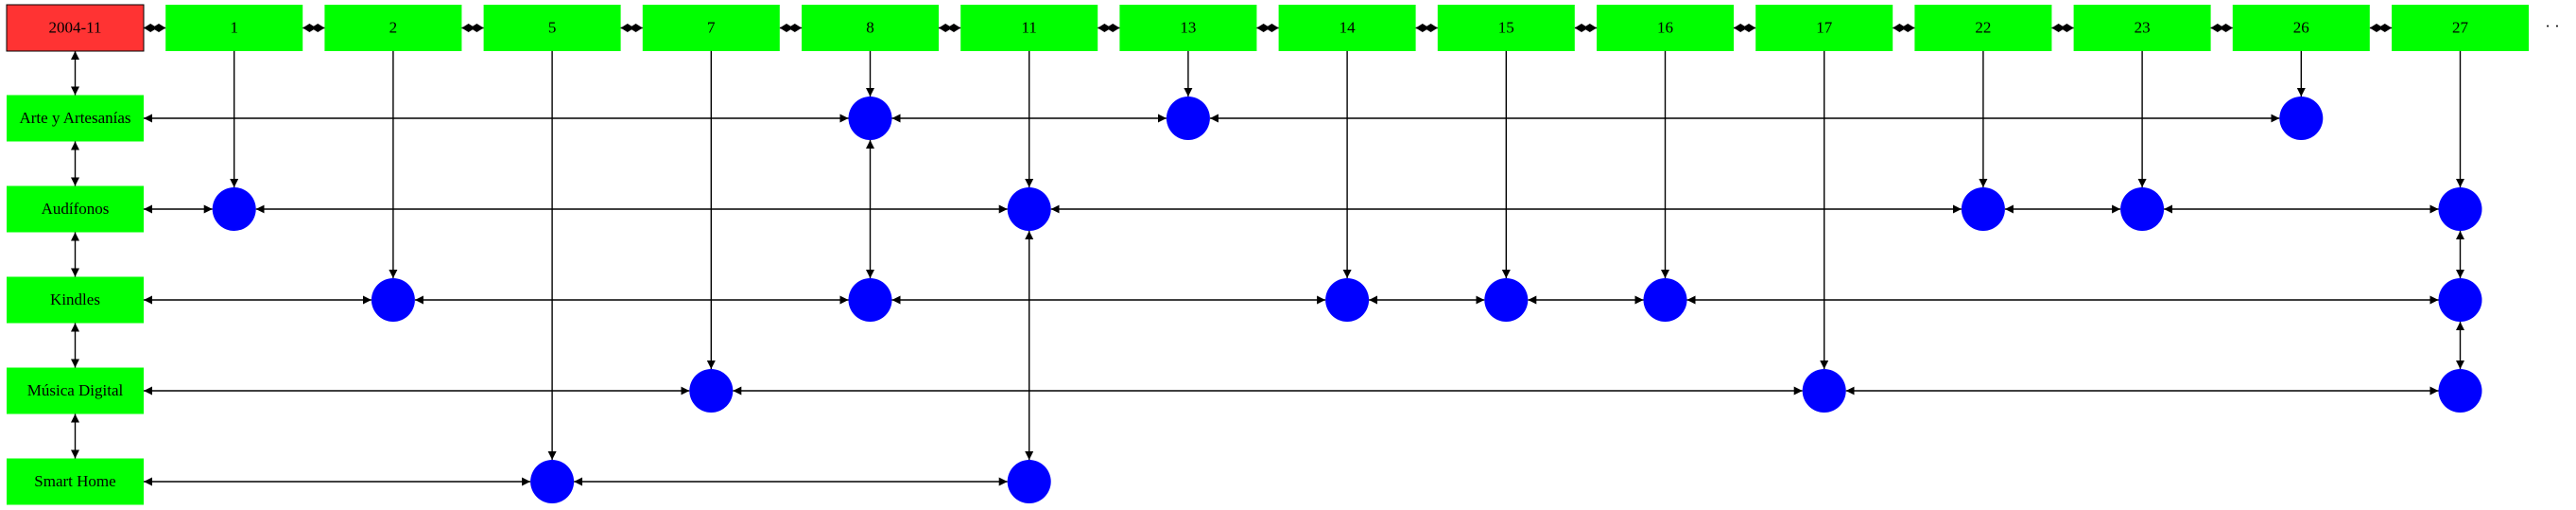  I want to click on day-box-2-box, so click(393, 28).